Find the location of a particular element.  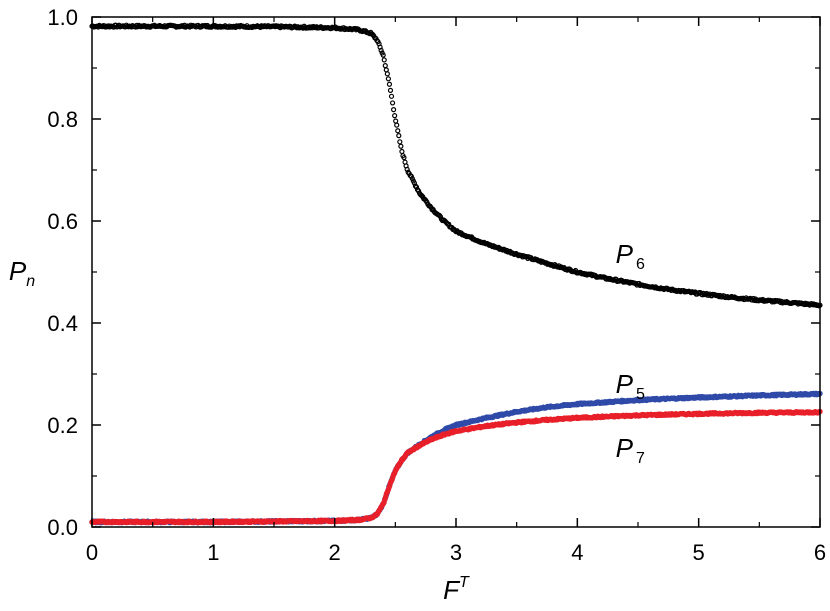

y-tick-label: 0.8 is located at coordinates (62, 119).